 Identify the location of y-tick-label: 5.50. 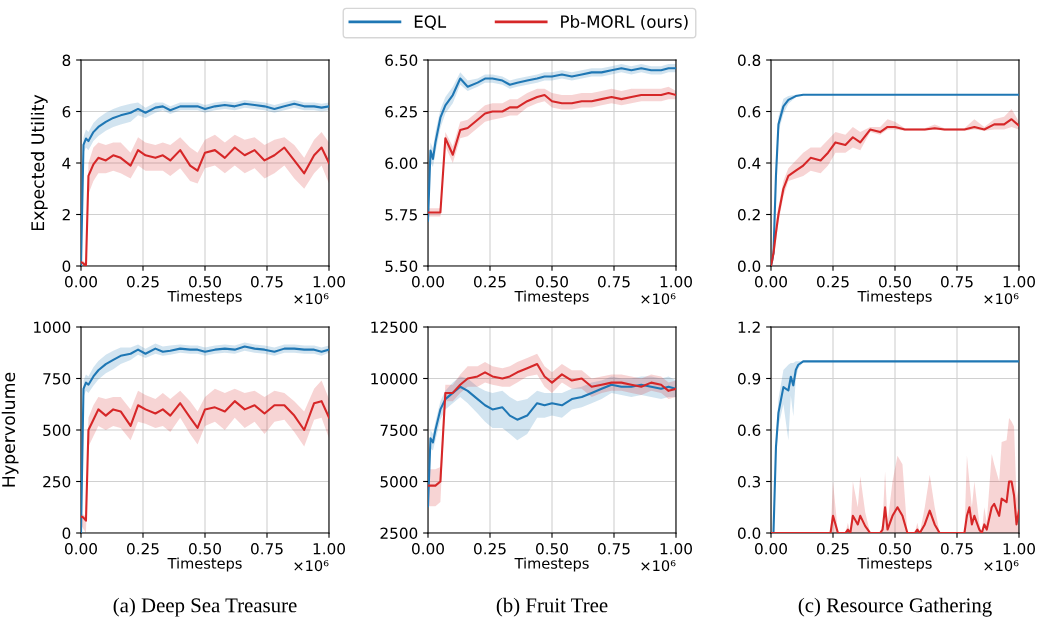
(401, 266).